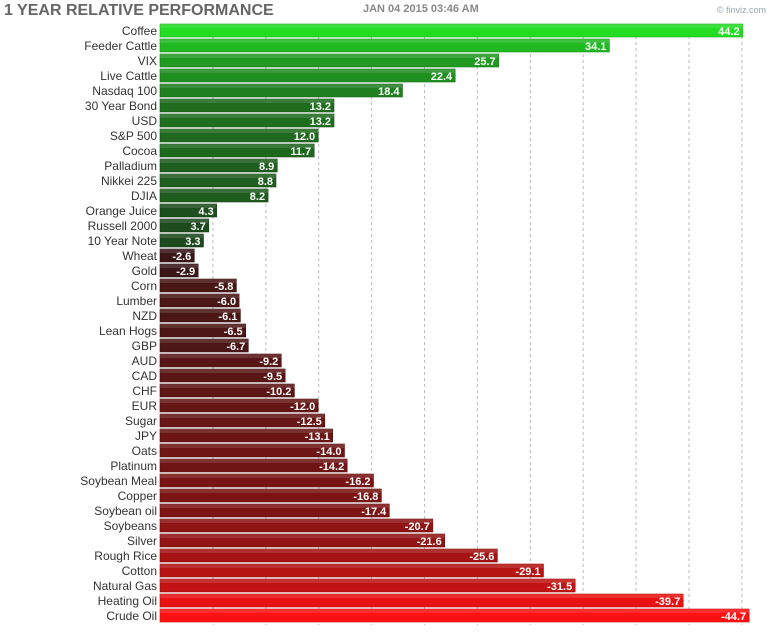 Image resolution: width=773 pixels, height=644 pixels. I want to click on category-label: Gold, so click(144, 271).